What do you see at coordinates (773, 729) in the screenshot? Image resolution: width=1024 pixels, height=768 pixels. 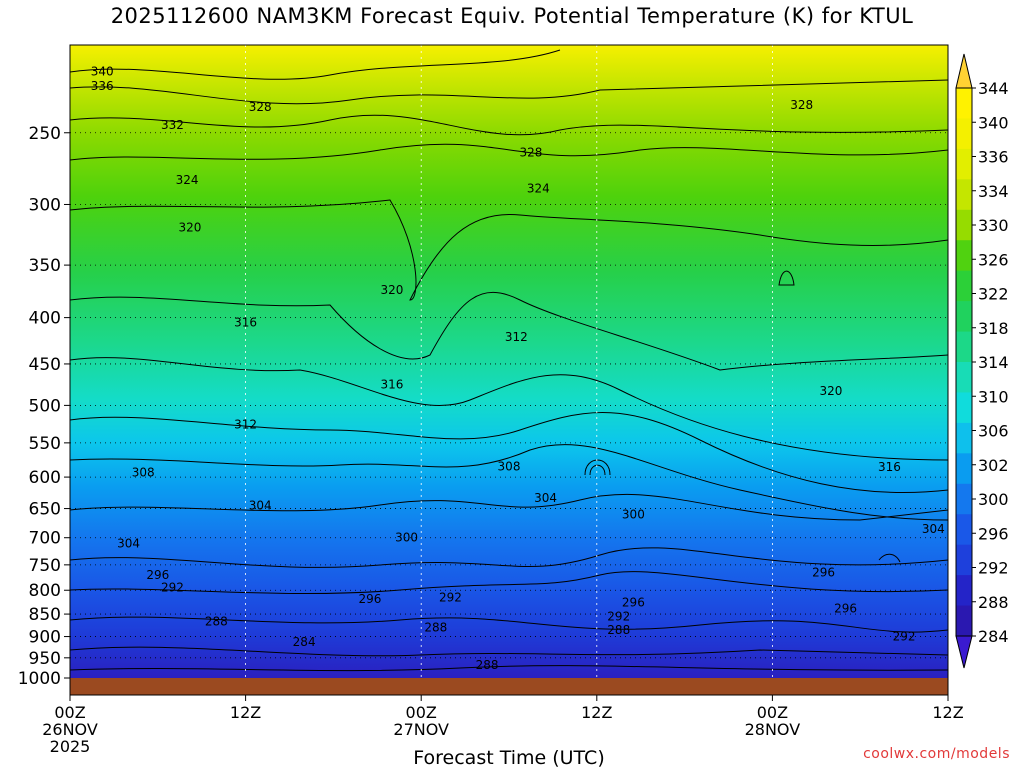 I see `x-tick-label: 28NOV` at bounding box center [773, 729].